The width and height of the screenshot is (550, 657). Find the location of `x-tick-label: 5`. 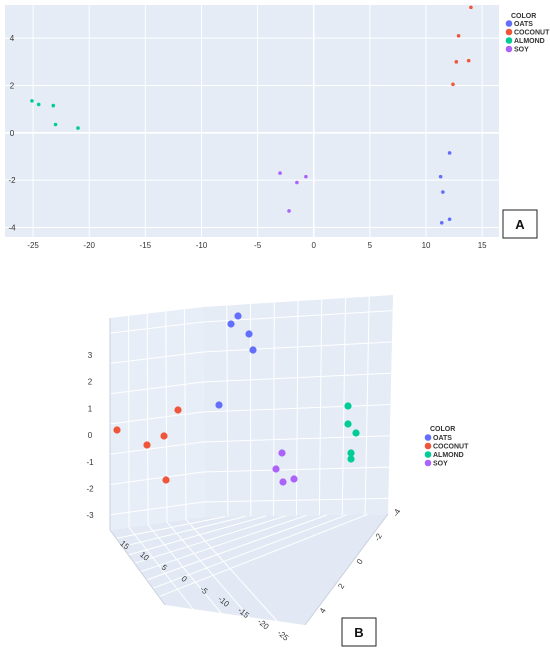

x-tick-label: 5 is located at coordinates (370, 245).